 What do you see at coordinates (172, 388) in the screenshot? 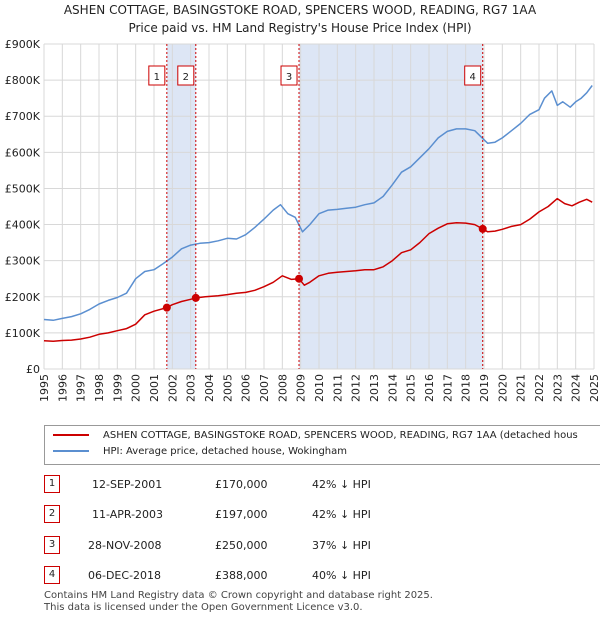
I see `x-tick-label: 2002` at bounding box center [172, 388].